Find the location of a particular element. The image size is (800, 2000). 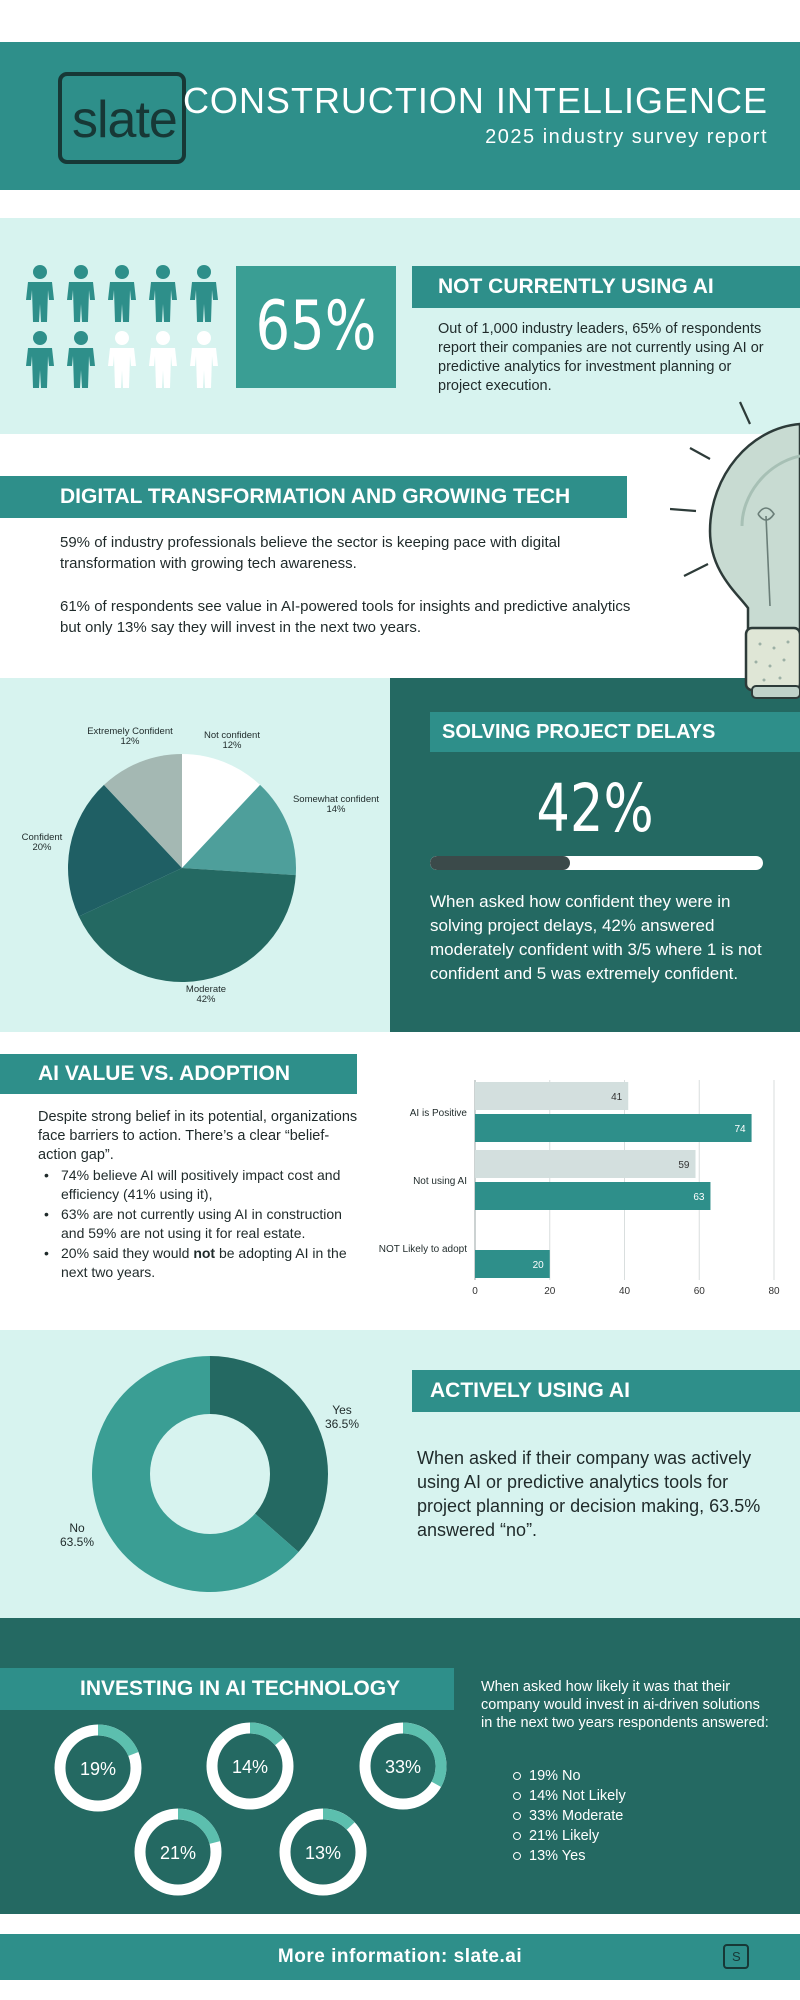

y-tick-label: Not using AI is located at coordinates (440, 1181).